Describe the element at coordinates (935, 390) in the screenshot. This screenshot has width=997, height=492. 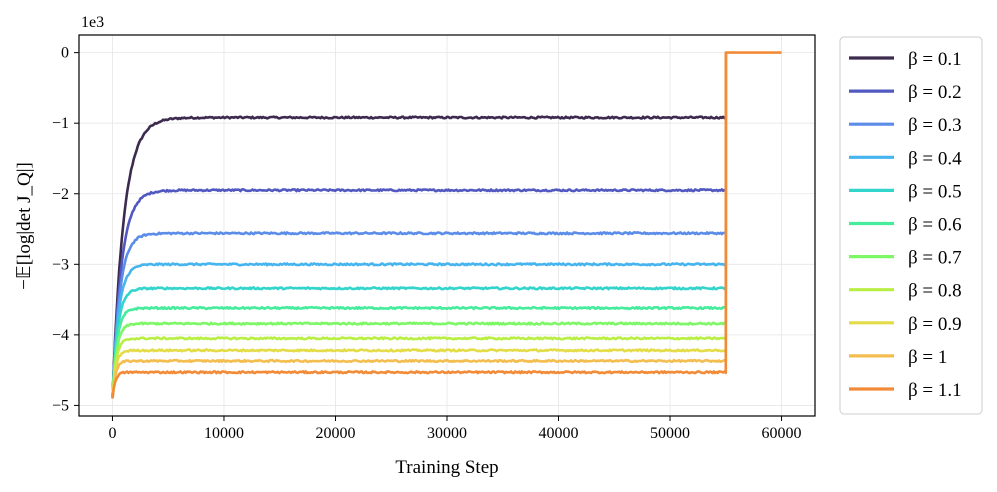
I see `legend-label: β = 1.1` at that location.